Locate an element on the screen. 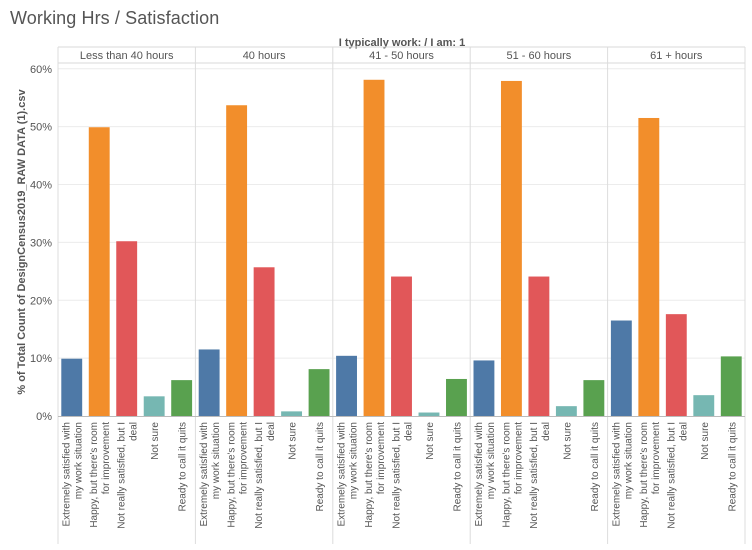 This screenshot has height=550, width=752. panel-label: 40 hours is located at coordinates (264, 56).